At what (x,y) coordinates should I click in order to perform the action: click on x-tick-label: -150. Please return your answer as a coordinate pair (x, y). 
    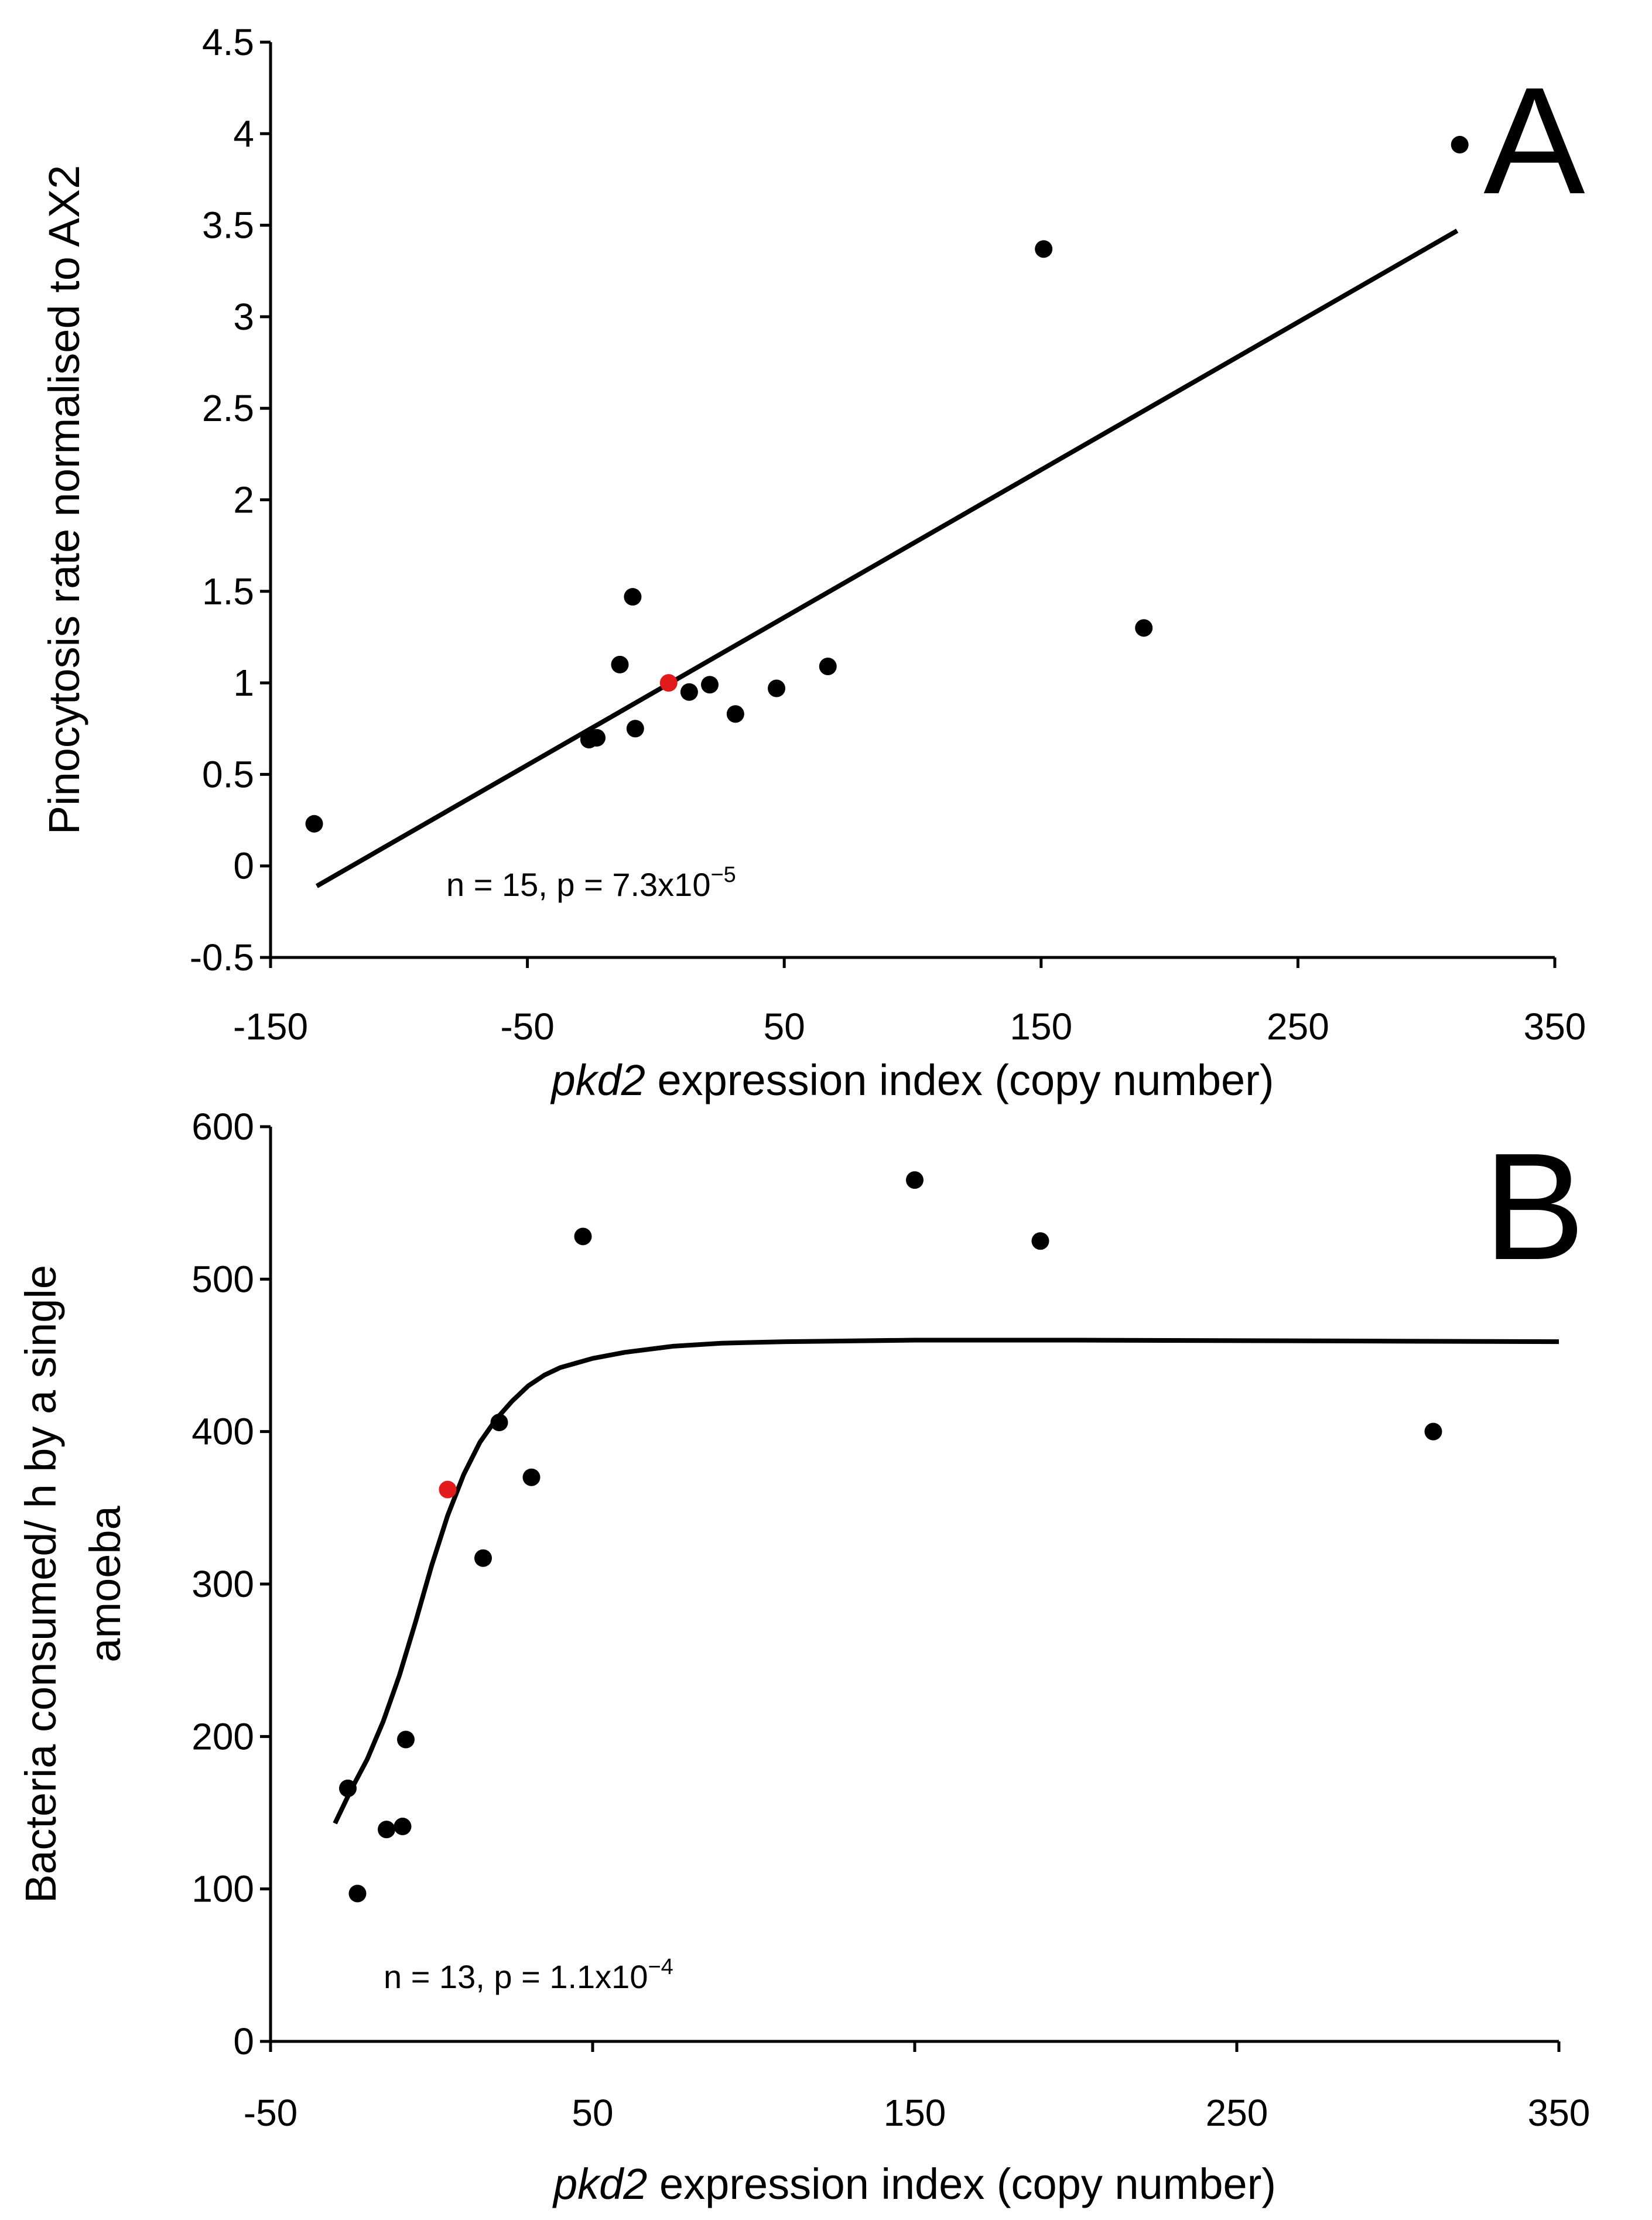
    Looking at the image, I should click on (270, 1026).